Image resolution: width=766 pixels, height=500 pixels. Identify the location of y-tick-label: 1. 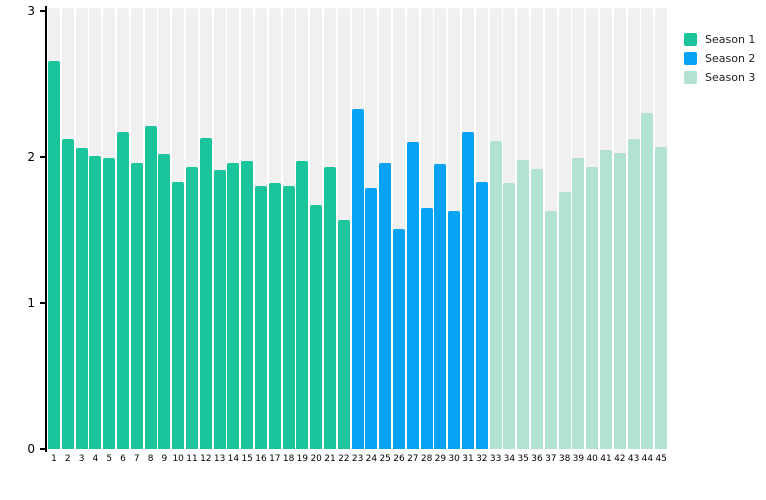
(31, 303).